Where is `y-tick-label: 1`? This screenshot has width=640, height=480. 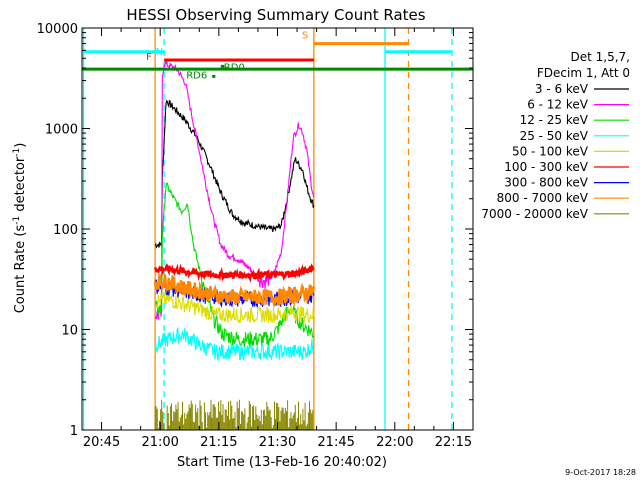
y-tick-label: 1 is located at coordinates (74, 431).